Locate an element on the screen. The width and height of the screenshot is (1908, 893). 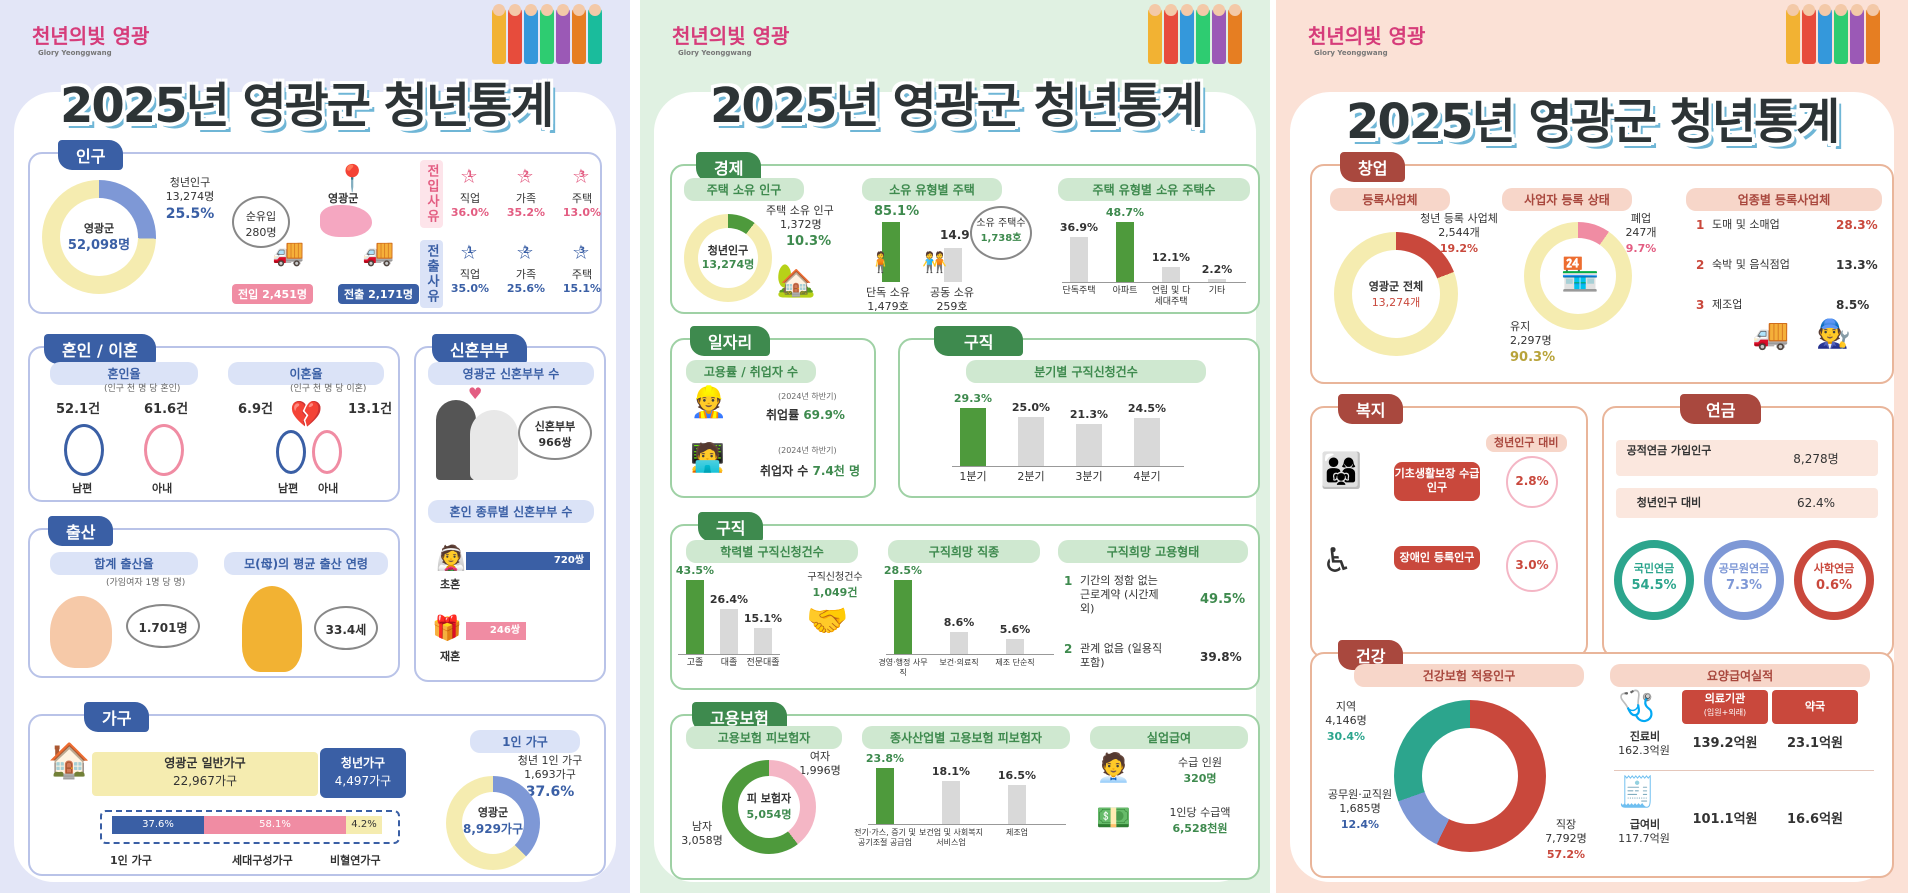
treatment-pharmacy-value: 23.1억원 is located at coordinates (1815, 743).